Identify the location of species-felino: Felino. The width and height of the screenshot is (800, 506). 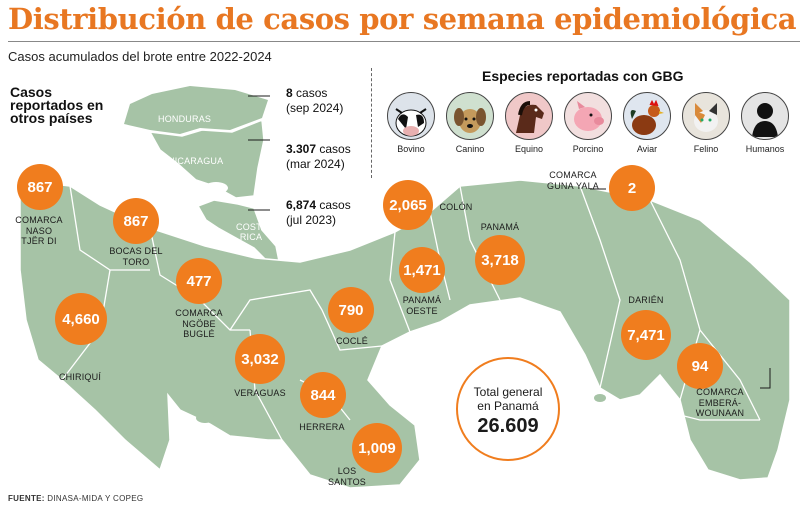
(706, 123).